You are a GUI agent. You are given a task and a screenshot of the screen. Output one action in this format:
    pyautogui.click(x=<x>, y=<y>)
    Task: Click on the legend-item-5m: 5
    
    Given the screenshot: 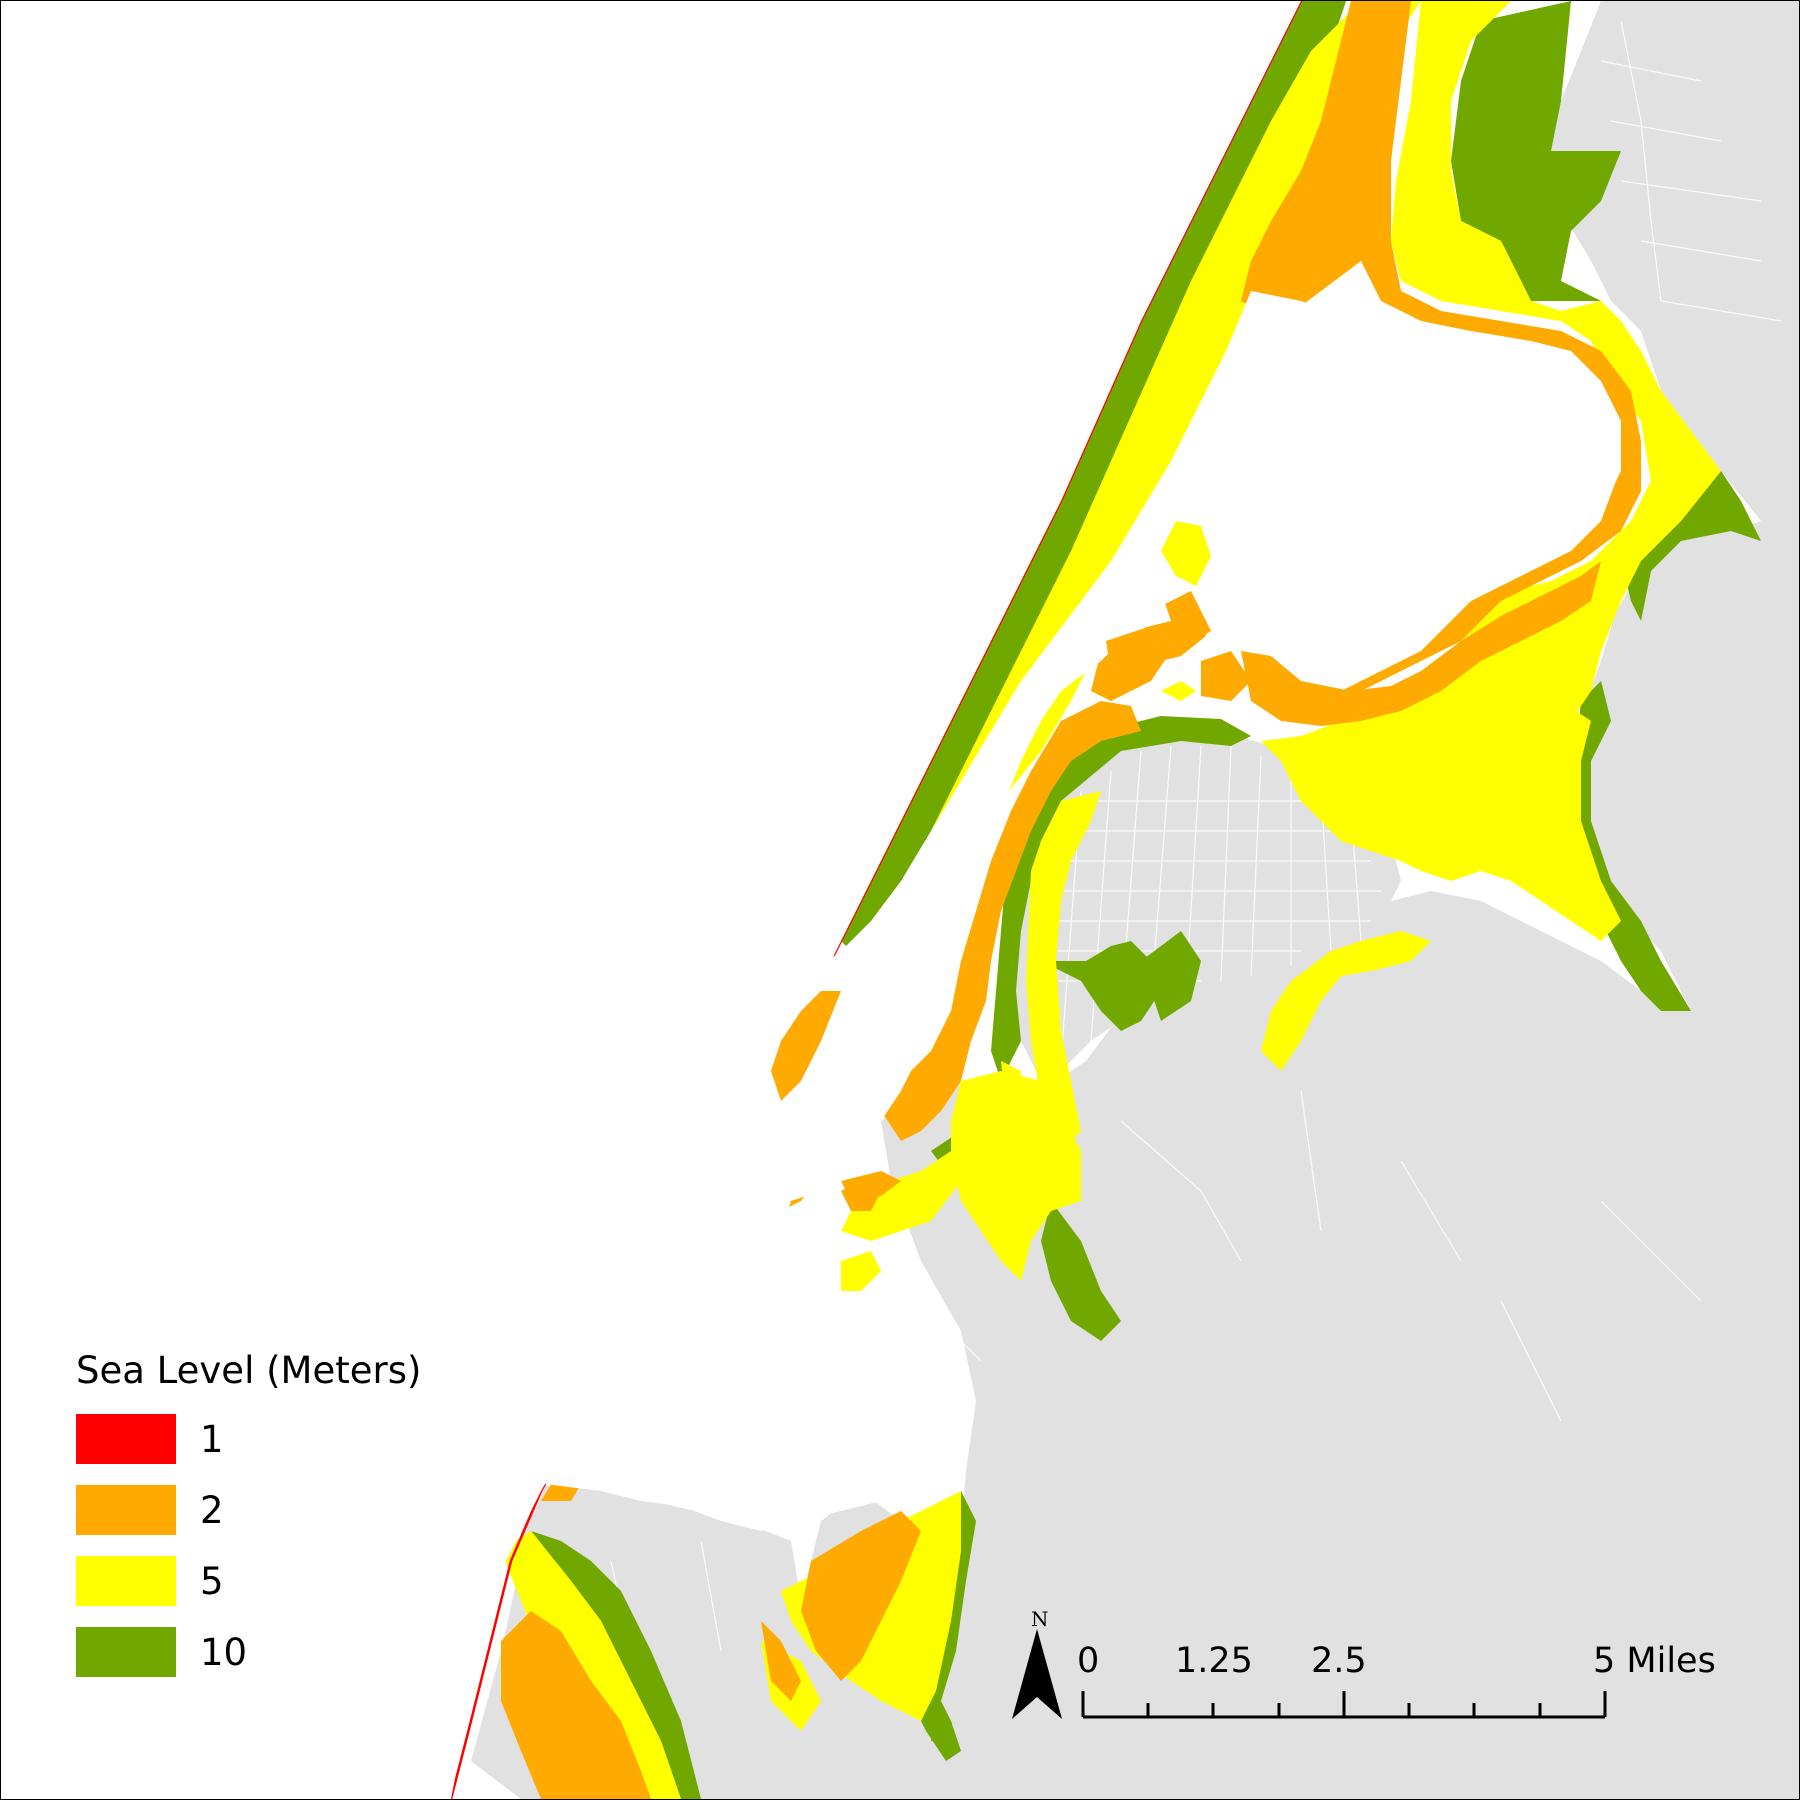 What is the action you would take?
    pyautogui.click(x=248, y=1581)
    